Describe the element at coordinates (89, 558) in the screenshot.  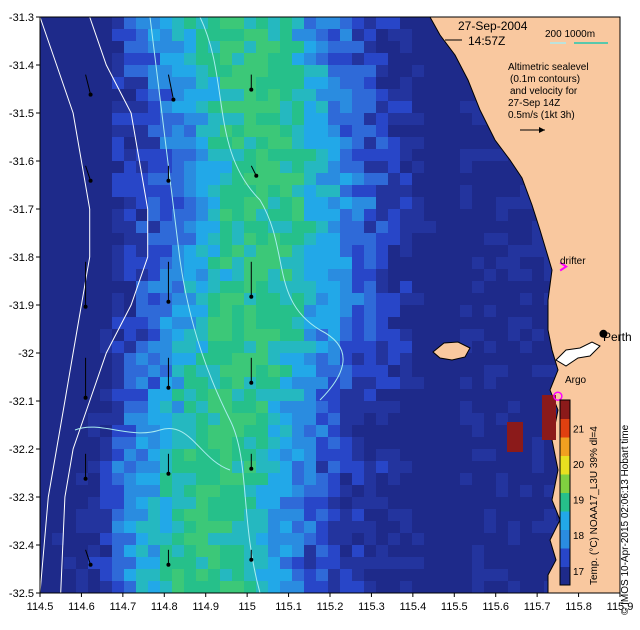
I see `velocity-vector` at that location.